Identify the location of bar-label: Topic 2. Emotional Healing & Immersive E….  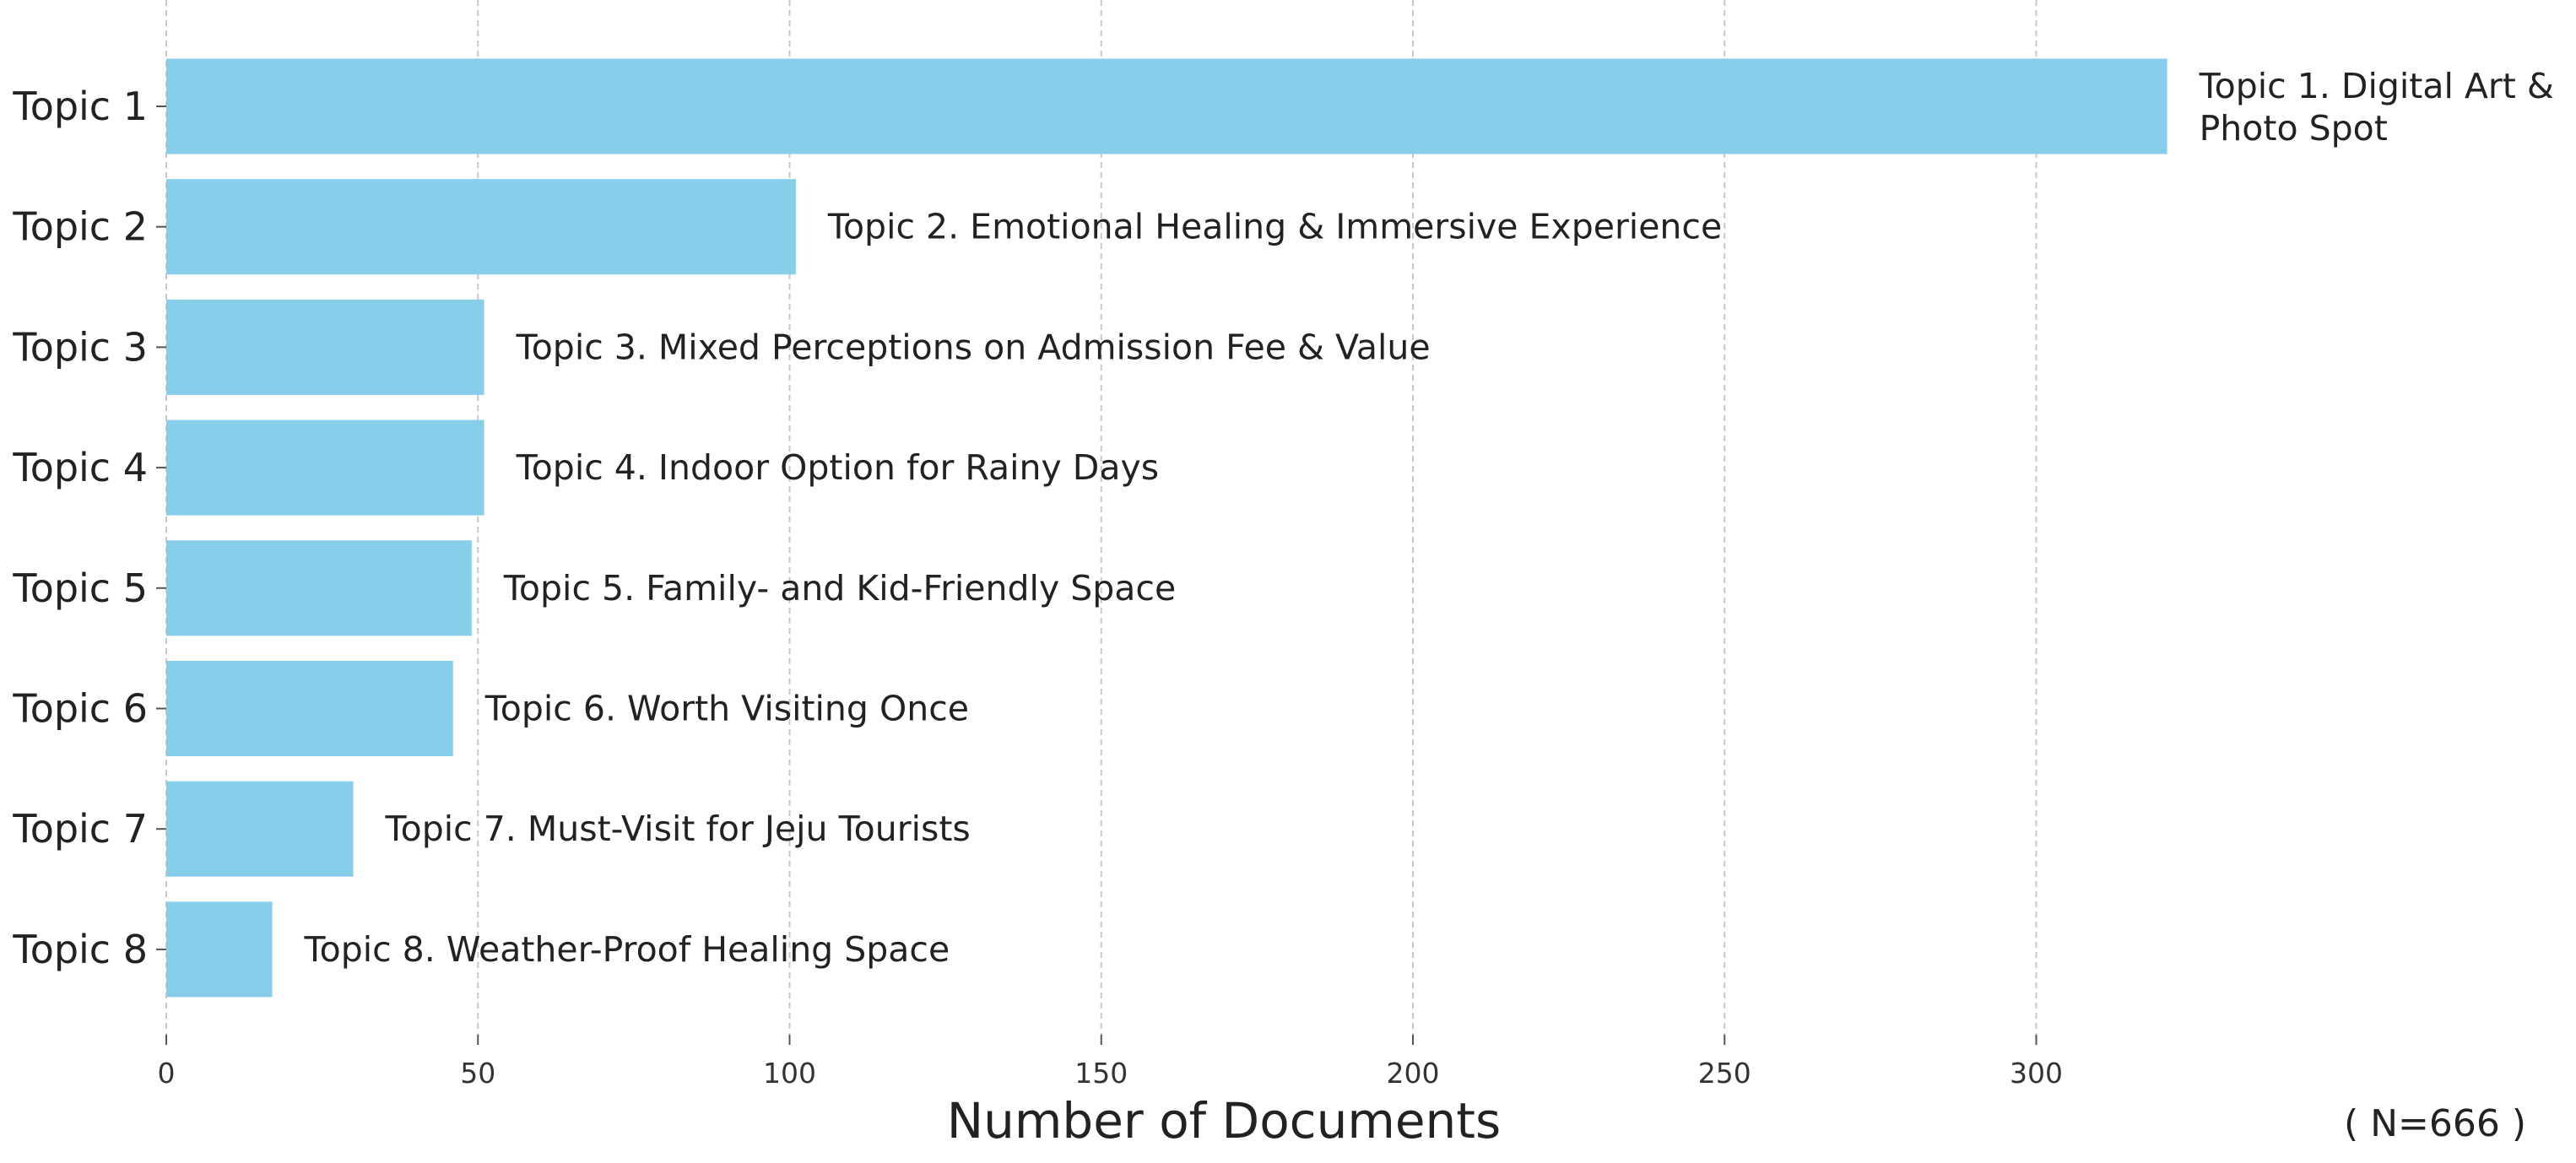
(1274, 227).